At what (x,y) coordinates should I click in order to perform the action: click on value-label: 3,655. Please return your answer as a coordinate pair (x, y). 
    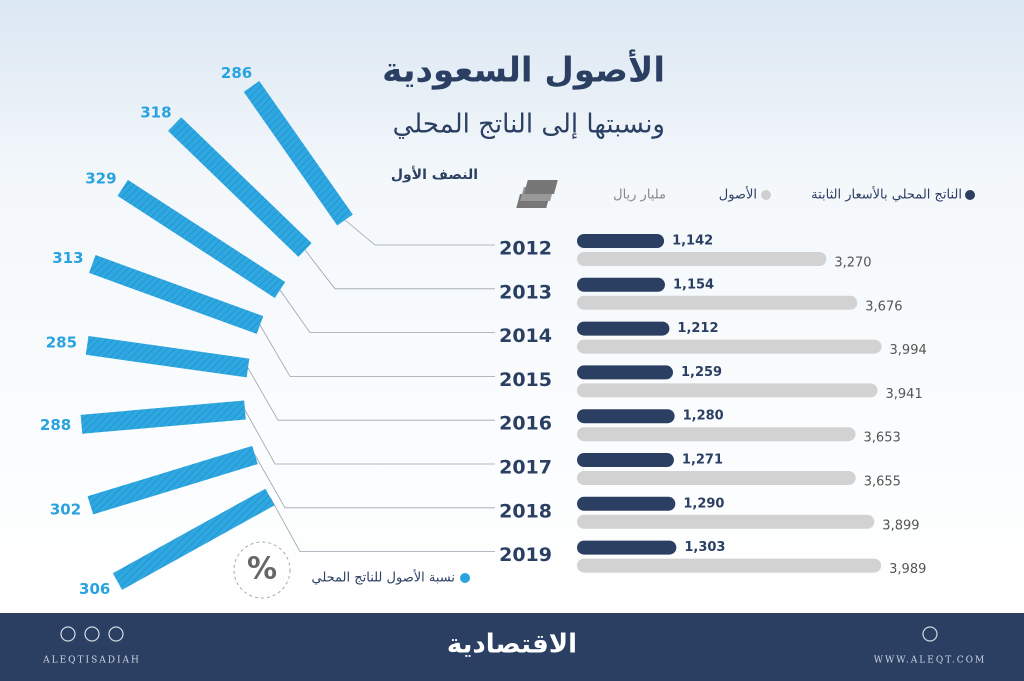
    Looking at the image, I should click on (882, 482).